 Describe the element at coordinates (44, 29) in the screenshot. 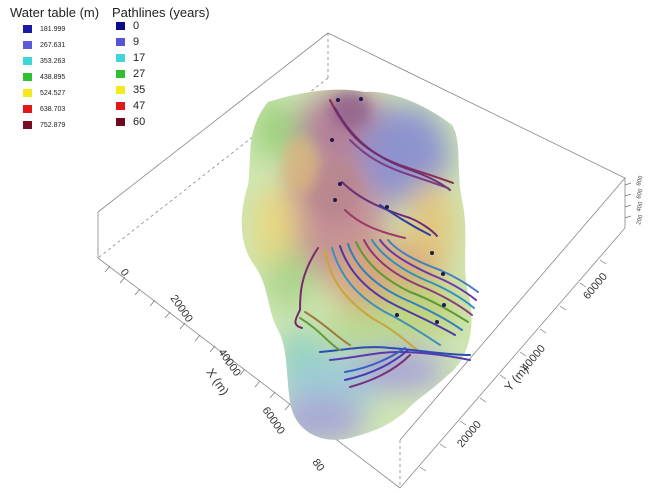

I see `legend-item: 181.999` at that location.